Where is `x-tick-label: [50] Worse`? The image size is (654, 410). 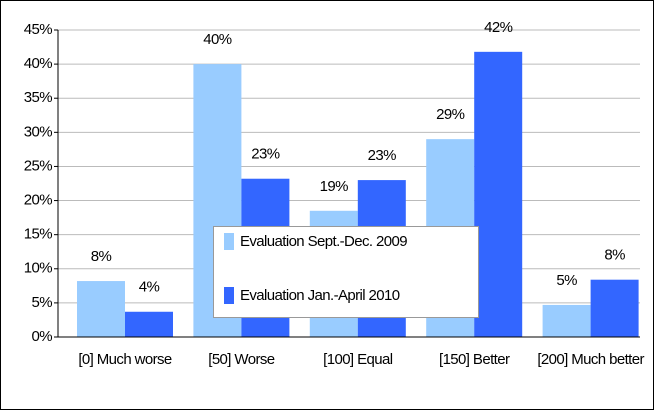
x-tick-label: [50] Worse is located at coordinates (241, 359).